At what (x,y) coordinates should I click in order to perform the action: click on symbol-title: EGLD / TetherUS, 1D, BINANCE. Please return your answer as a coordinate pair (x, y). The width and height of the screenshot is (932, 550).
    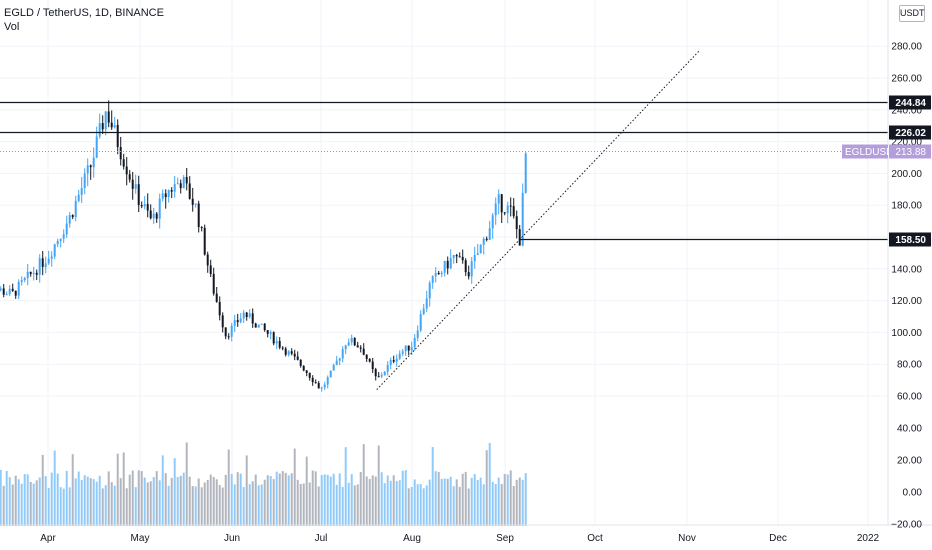
    Looking at the image, I should click on (84, 13).